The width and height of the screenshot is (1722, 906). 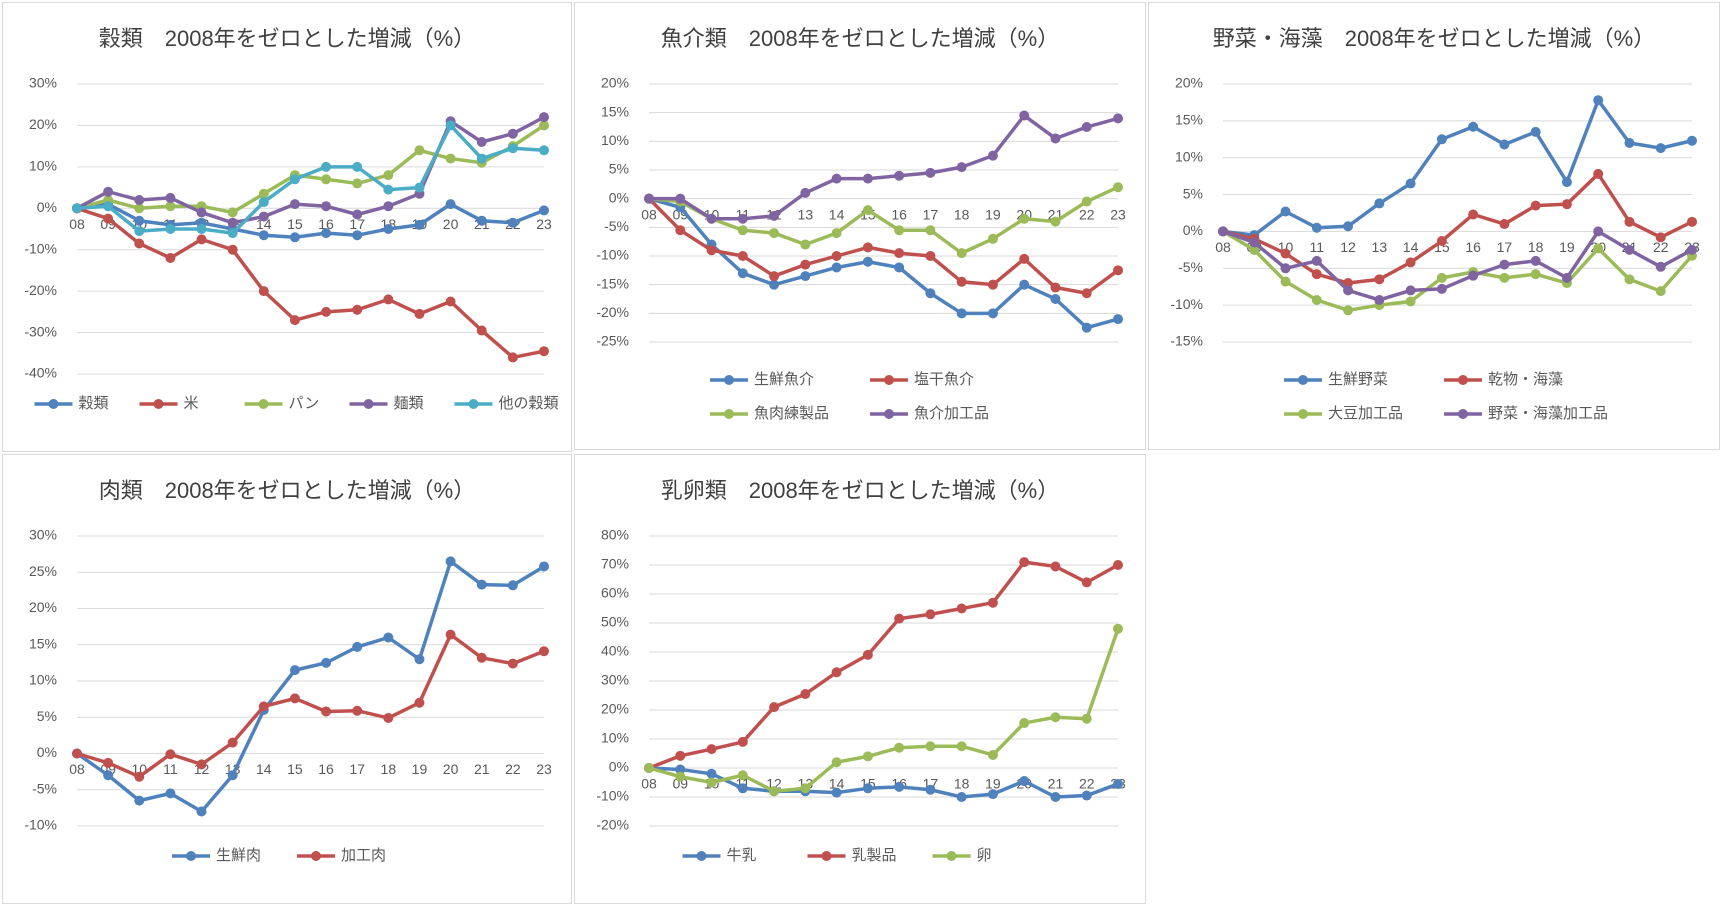 I want to click on x-tick-label: 18, so click(x=962, y=214).